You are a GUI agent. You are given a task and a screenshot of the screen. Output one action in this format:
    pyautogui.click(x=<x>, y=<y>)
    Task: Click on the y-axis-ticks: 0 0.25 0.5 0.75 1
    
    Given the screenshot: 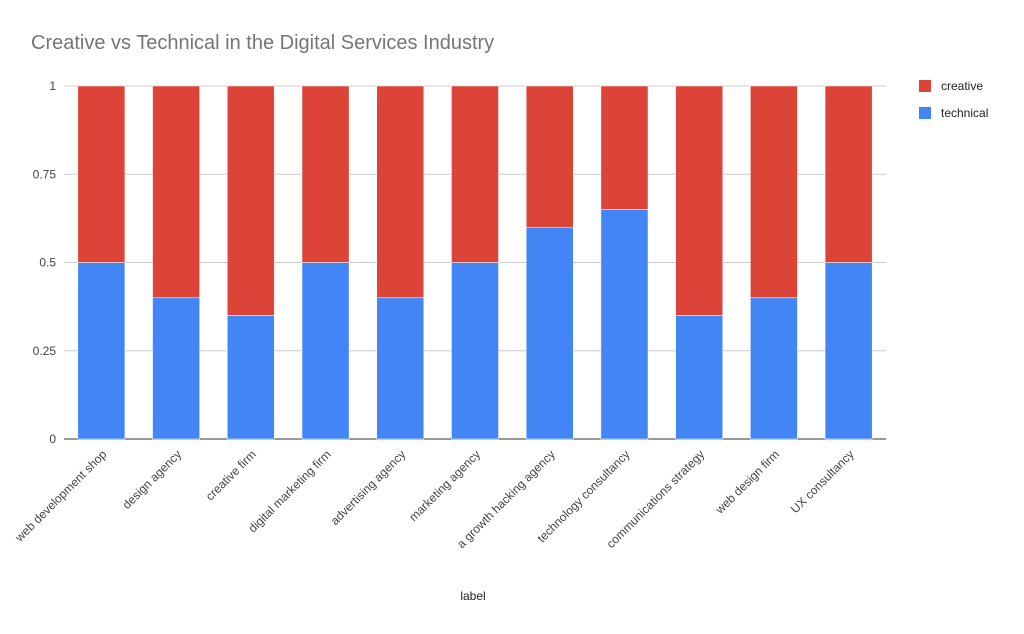 What is the action you would take?
    pyautogui.click(x=45, y=262)
    